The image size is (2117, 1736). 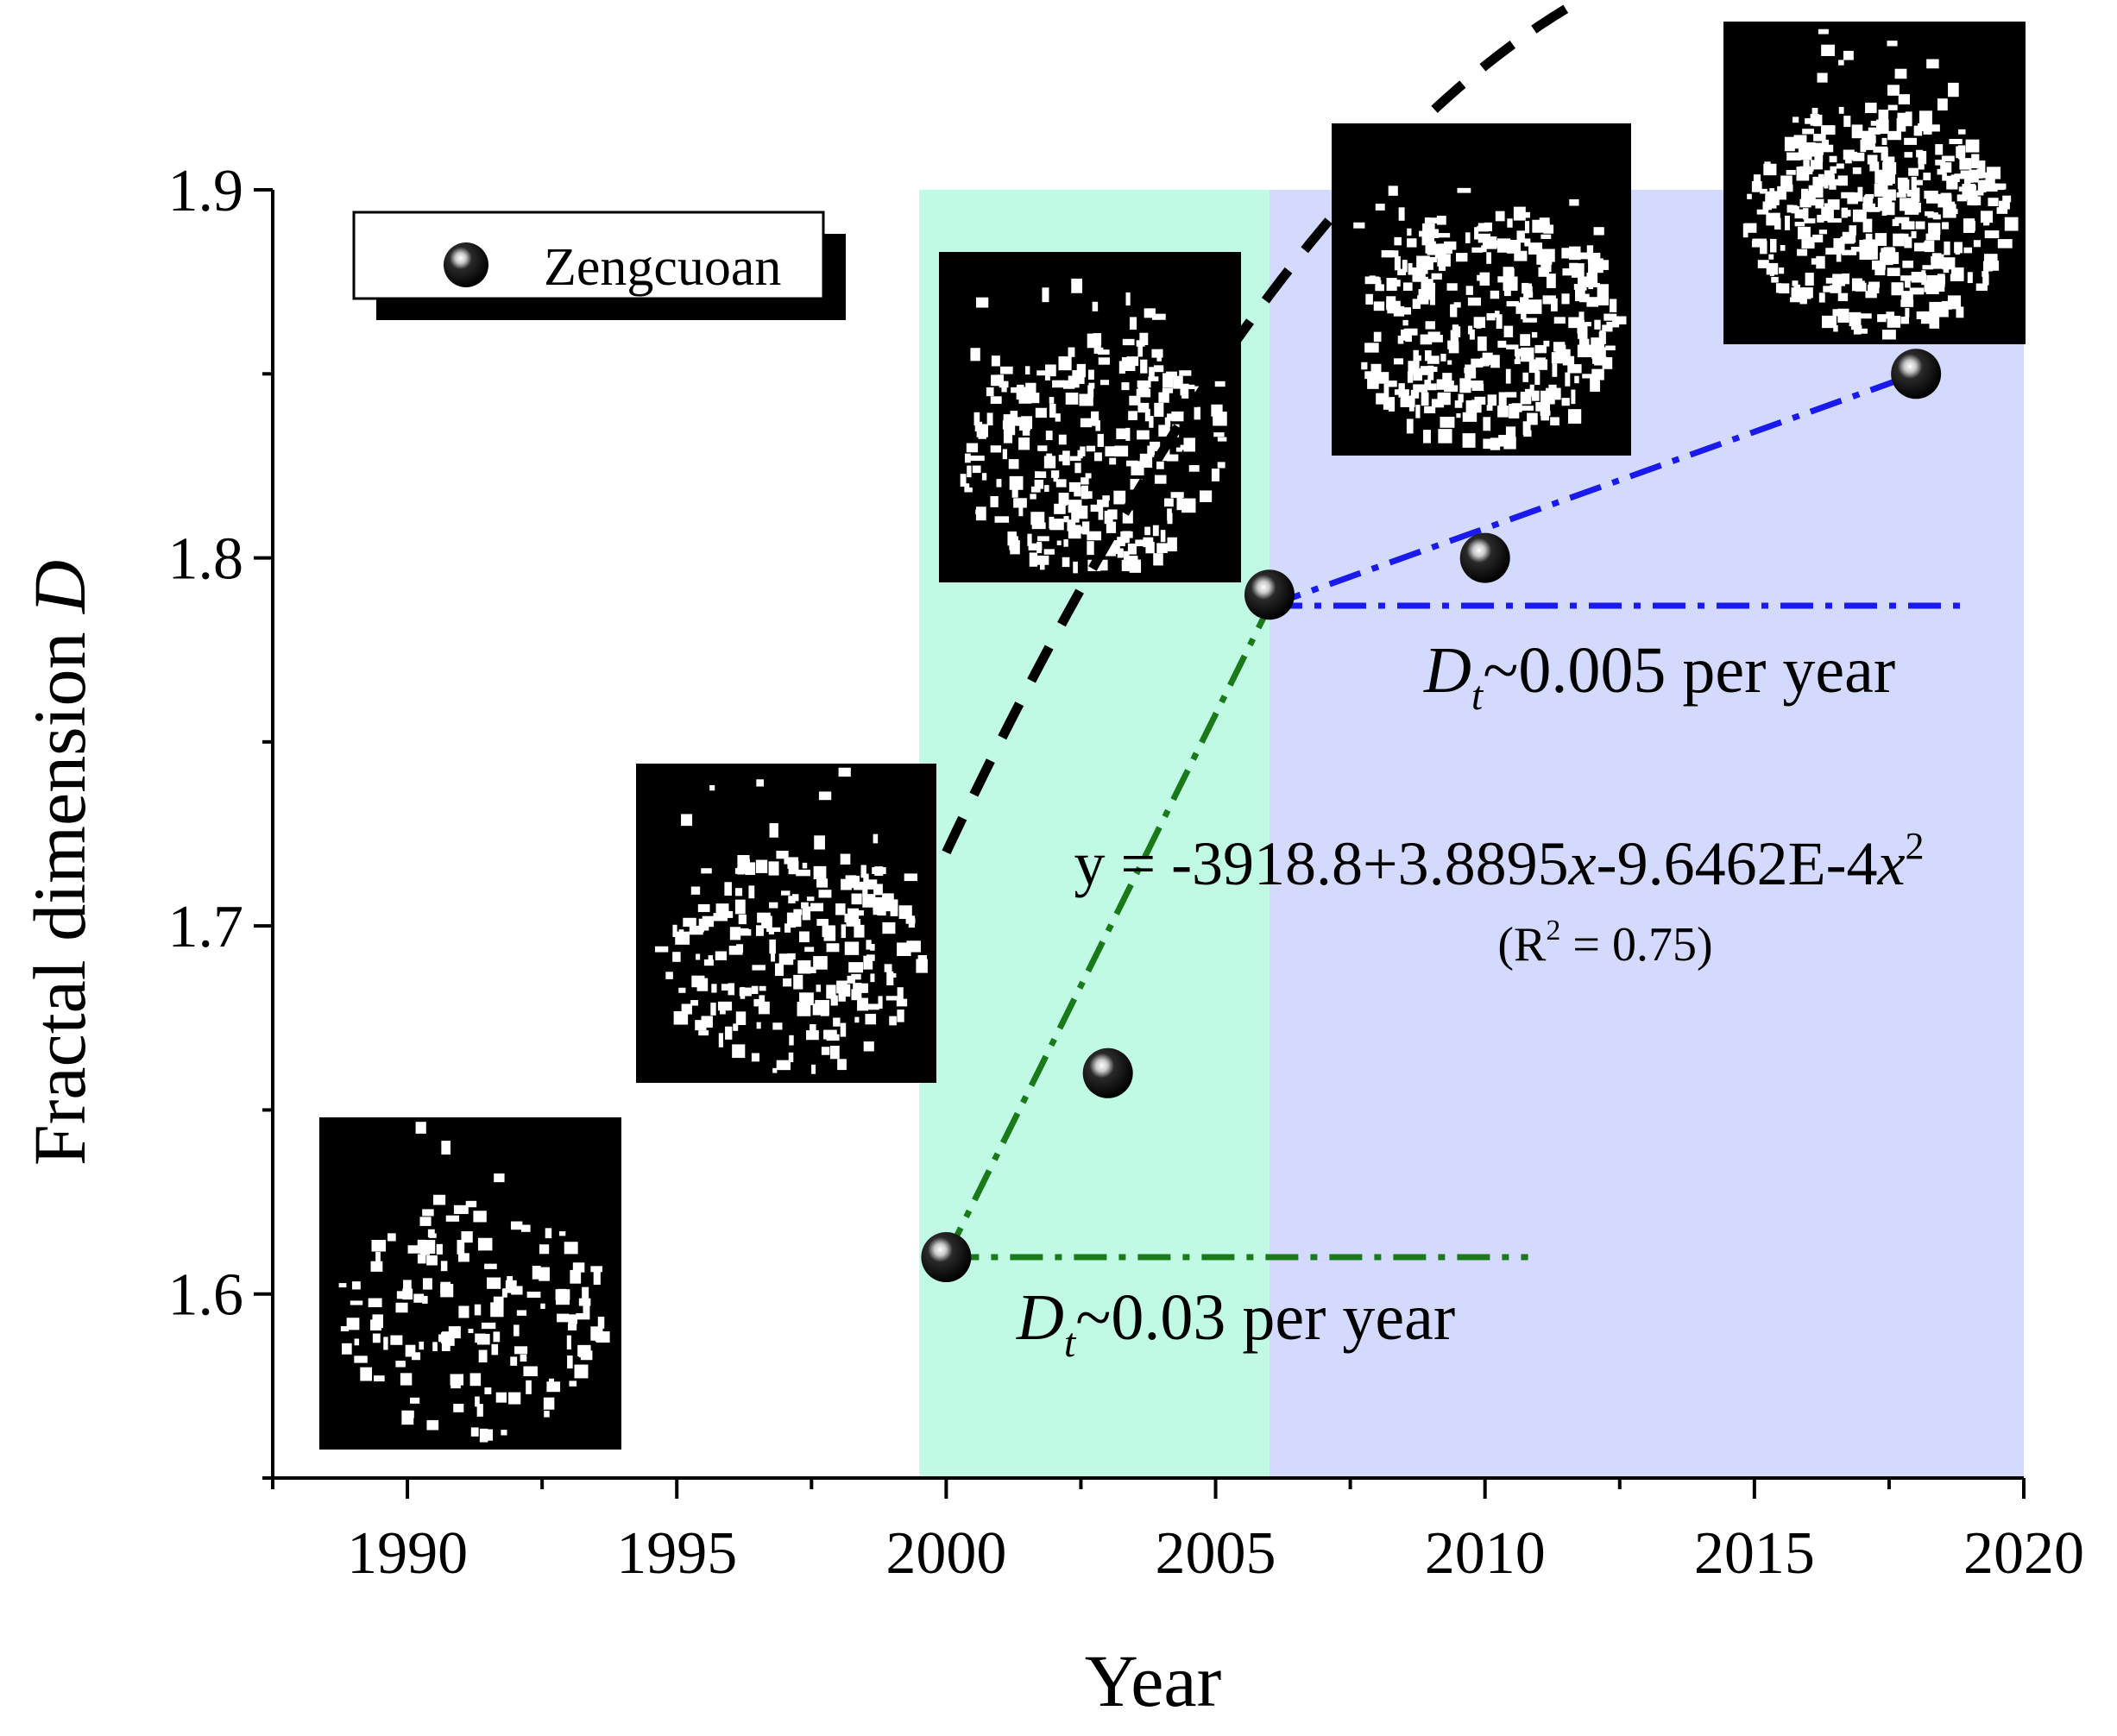 What do you see at coordinates (1874, 183) in the screenshot?
I see `settlement-map-2018` at bounding box center [1874, 183].